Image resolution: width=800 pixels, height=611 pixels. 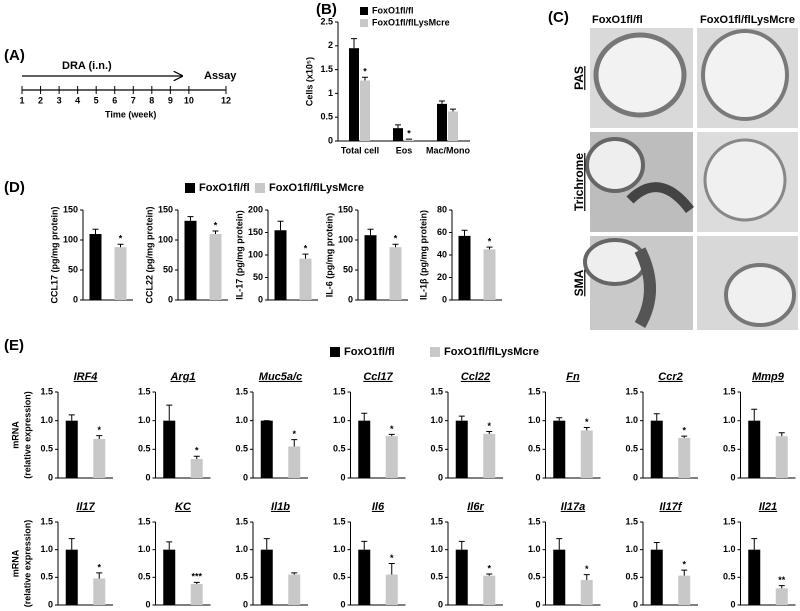 I want to click on row-label: Trichrome, so click(x=579, y=182).